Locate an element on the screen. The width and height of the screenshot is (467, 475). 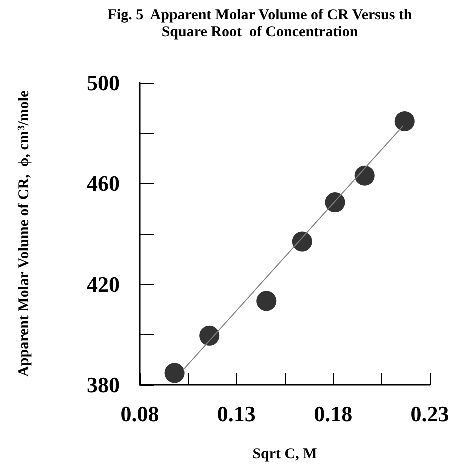
chart-title: Fig. 5 Apparent Molar Volume of CR Versus th Square Root of Concentration is located at coordinates (260, 24).